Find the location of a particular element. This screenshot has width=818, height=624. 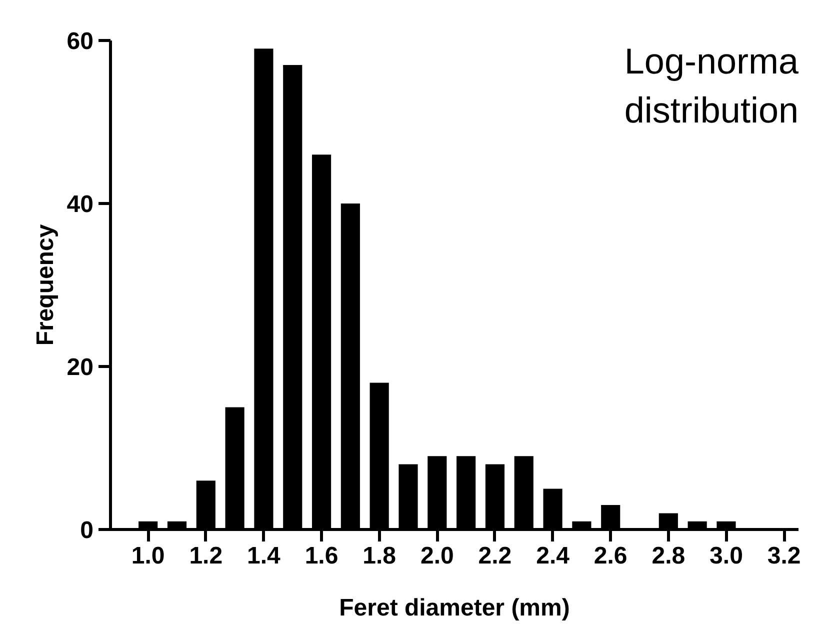

x-tick-label: 1.8 is located at coordinates (379, 556).